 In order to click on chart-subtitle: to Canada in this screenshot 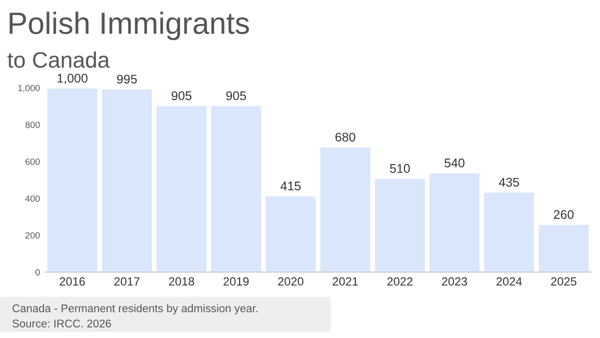, I will do `click(59, 59)`.